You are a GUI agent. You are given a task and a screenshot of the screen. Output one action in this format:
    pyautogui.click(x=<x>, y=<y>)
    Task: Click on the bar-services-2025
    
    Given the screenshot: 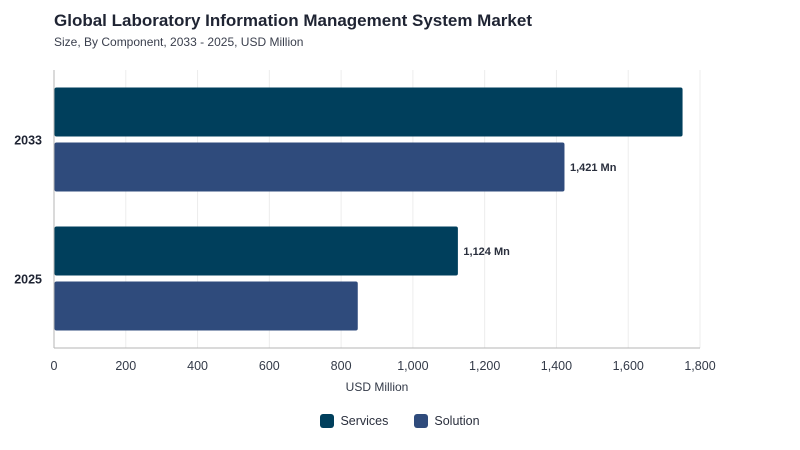 What is the action you would take?
    pyautogui.click(x=256, y=251)
    